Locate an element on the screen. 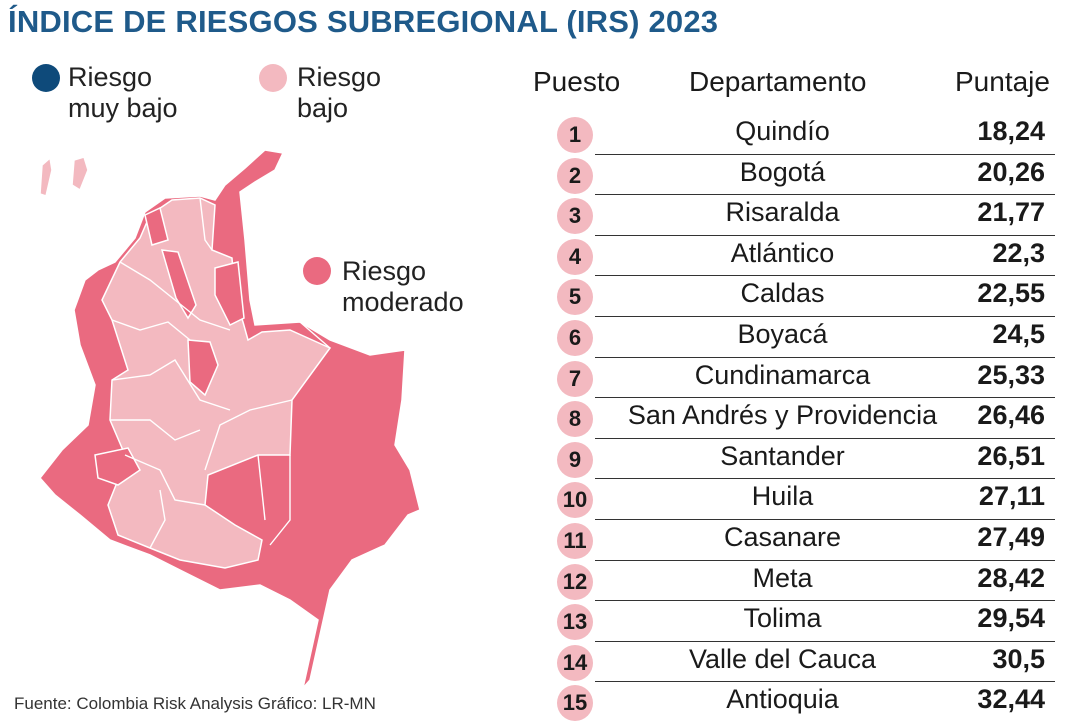 This screenshot has height=723, width=1080. legend-label-moderate: Riesgo moderado is located at coordinates (403, 287).